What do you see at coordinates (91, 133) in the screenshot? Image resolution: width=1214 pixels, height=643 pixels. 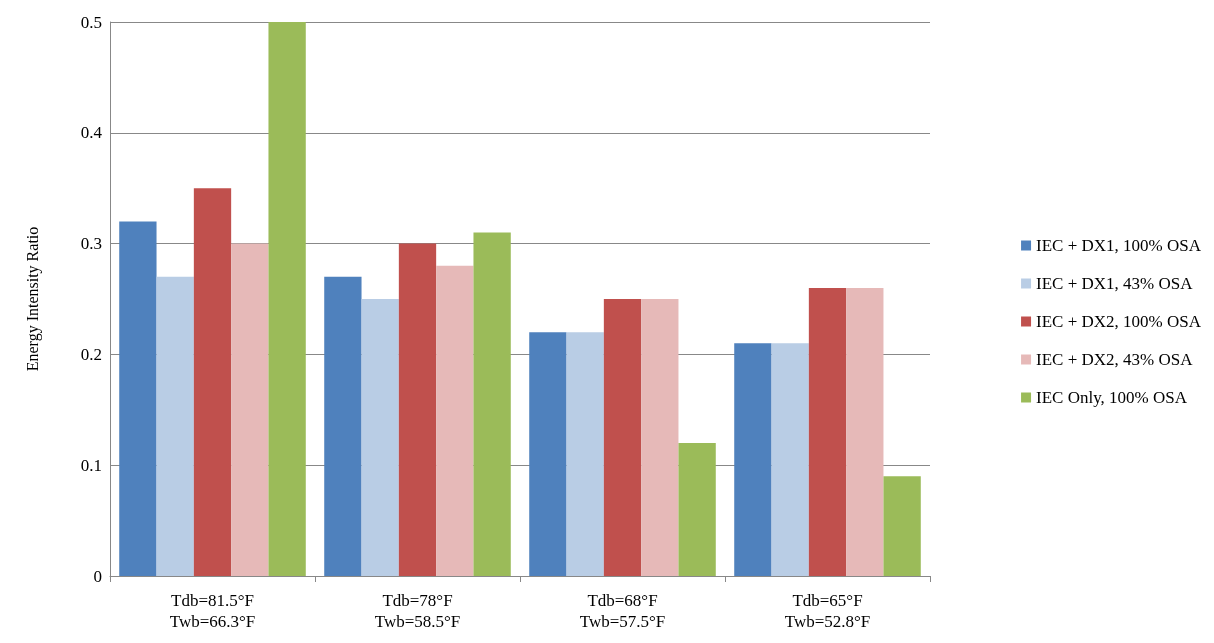 I see `y-tick-label: 0.4` at bounding box center [91, 133].